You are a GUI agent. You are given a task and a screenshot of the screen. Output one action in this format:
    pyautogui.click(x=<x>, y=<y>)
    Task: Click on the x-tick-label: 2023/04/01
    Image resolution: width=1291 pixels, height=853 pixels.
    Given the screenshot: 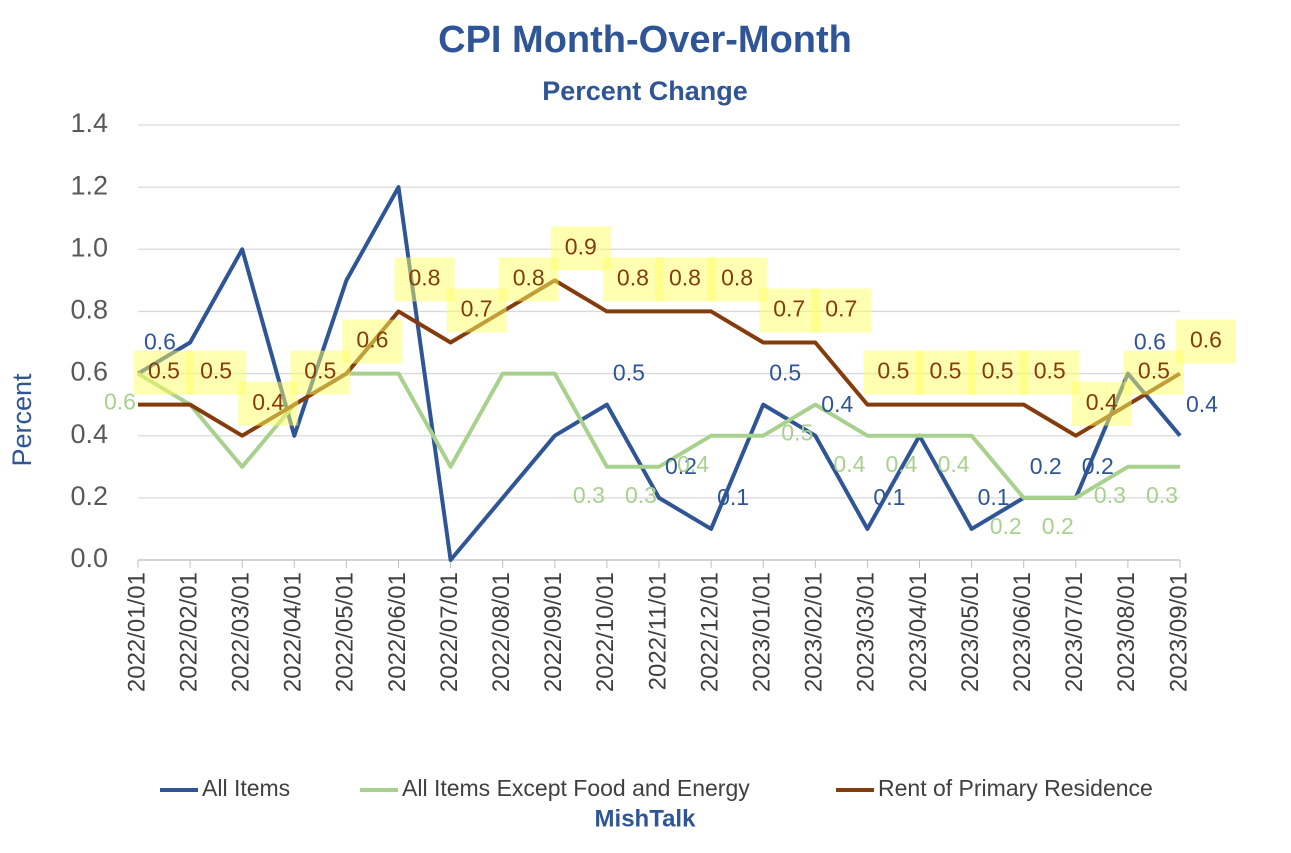 What is the action you would take?
    pyautogui.click(x=918, y=632)
    